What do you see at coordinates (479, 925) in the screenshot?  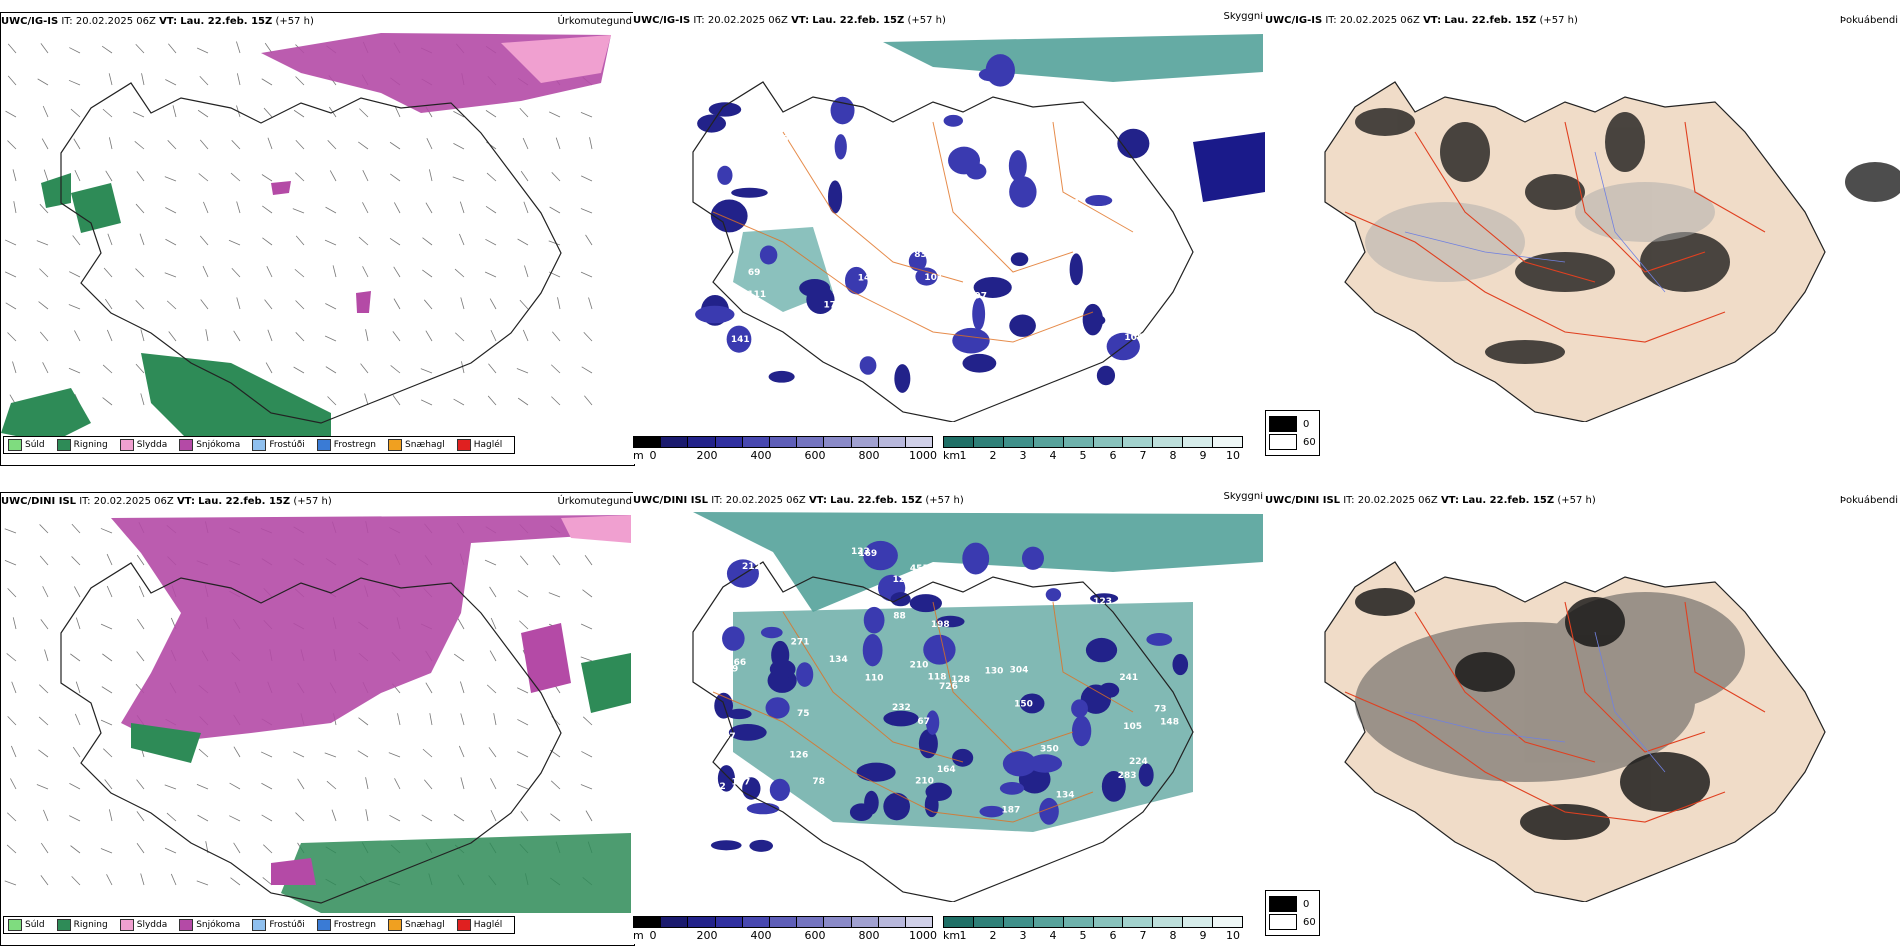 I see `legend-item-7: Haglél` at bounding box center [479, 925].